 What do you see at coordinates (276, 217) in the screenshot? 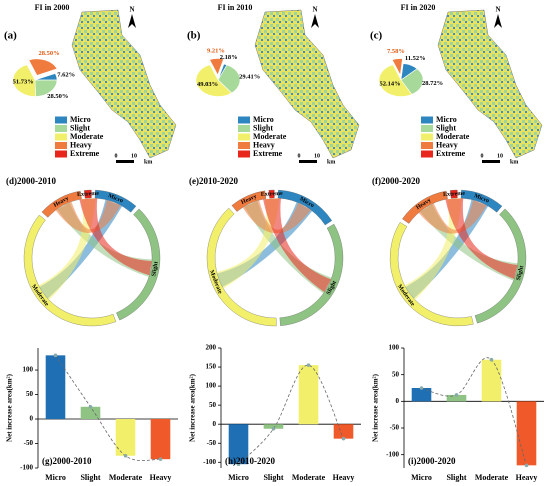
I see `chord-ribbon` at bounding box center [276, 217].